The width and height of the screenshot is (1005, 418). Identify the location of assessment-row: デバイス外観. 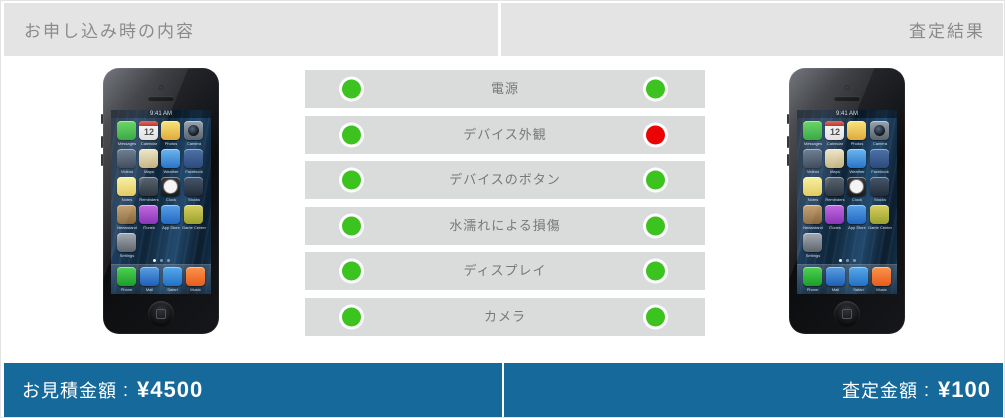
(505, 135).